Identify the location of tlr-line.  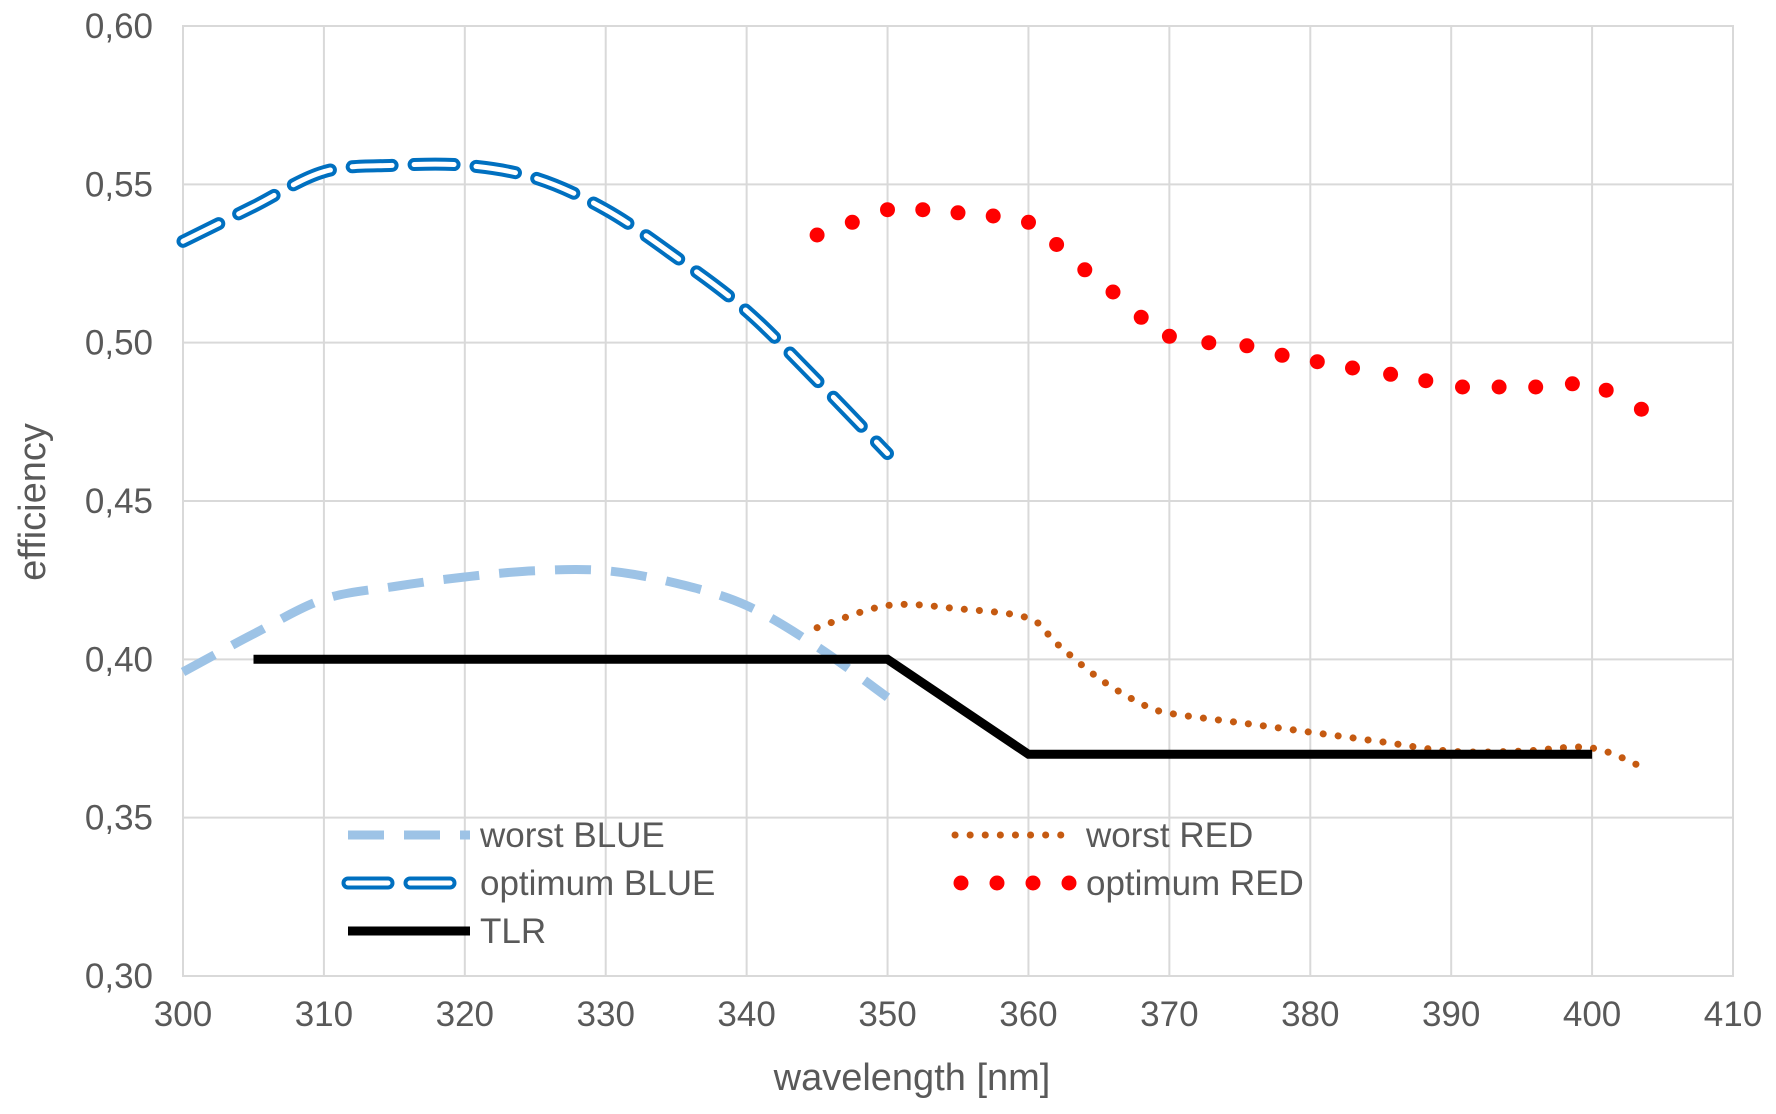
(923, 706).